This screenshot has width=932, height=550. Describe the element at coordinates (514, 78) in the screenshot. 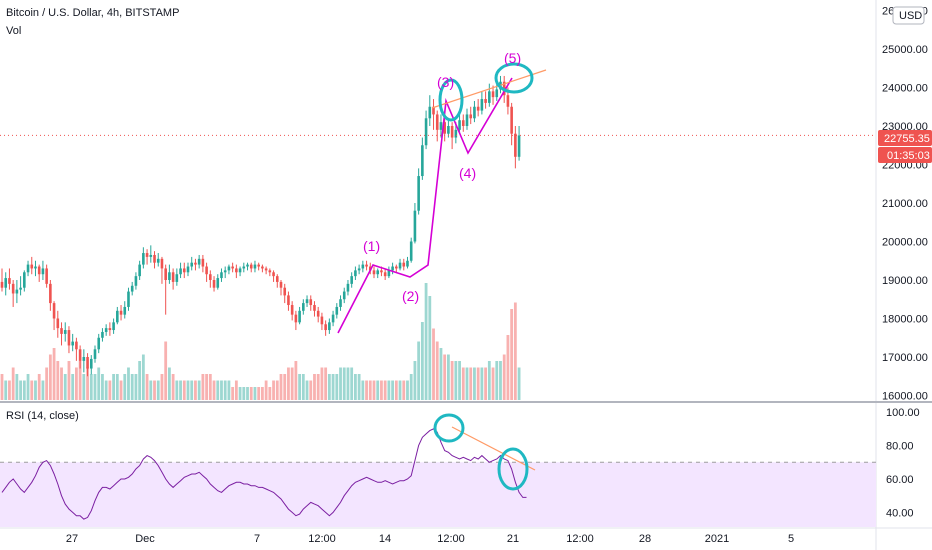

I see `wave-5-top-circle` at that location.